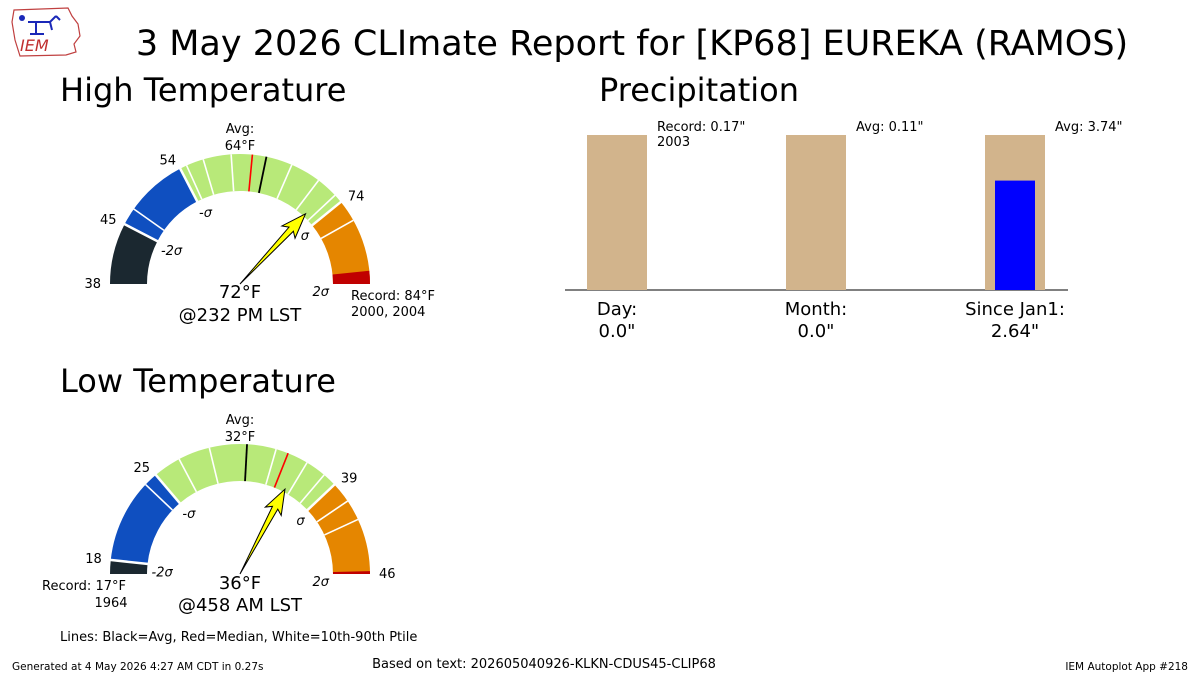  Describe the element at coordinates (203, 90) in the screenshot. I see `high-temp-title: High Temperature` at that location.